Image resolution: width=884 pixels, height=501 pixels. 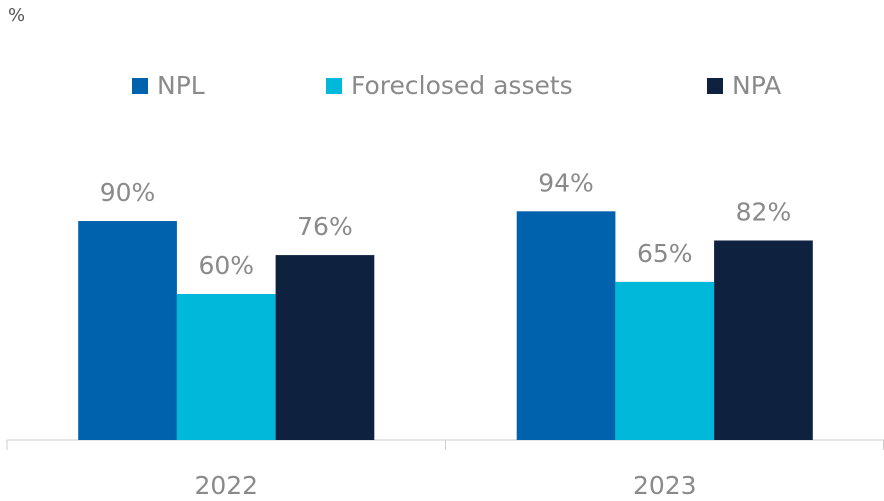 What do you see at coordinates (462, 85) in the screenshot?
I see `legend-label: Foreclosed assets` at bounding box center [462, 85].